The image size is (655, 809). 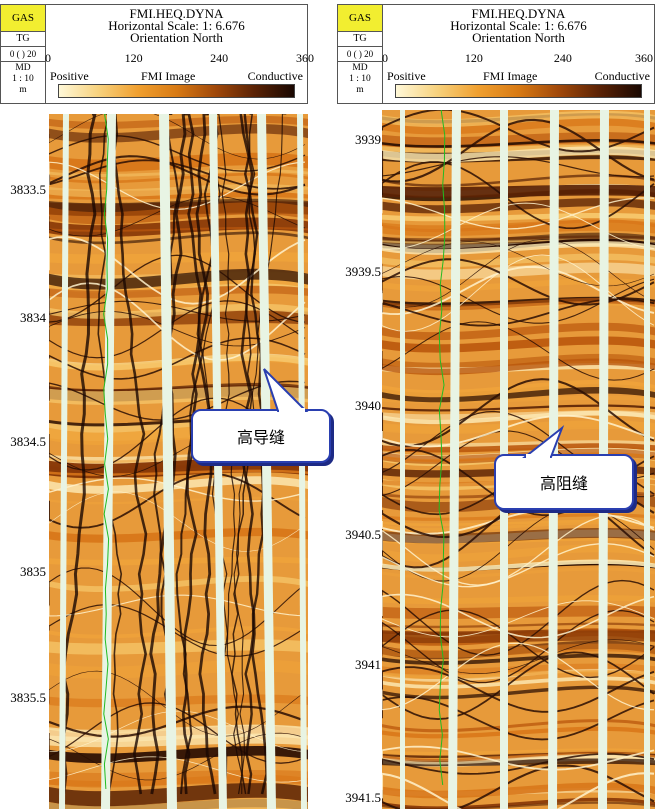 What do you see at coordinates (33, 317) in the screenshot?
I see `depth-label: 3834` at bounding box center [33, 317].